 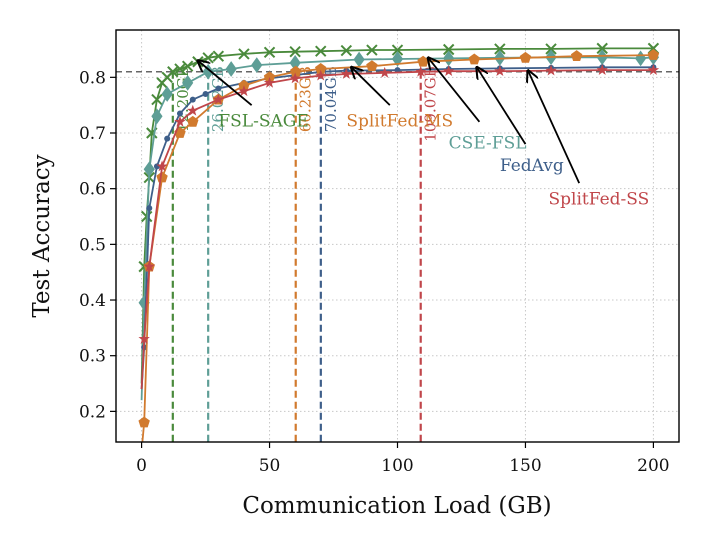 I want to click on y-tick-label: 0.2, so click(x=92, y=412).